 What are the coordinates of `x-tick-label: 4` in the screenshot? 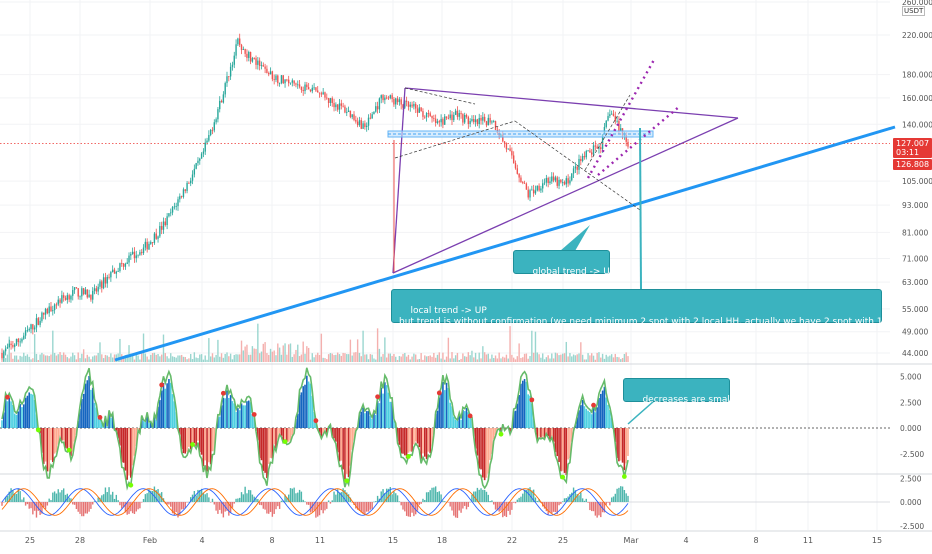 It's located at (201, 540).